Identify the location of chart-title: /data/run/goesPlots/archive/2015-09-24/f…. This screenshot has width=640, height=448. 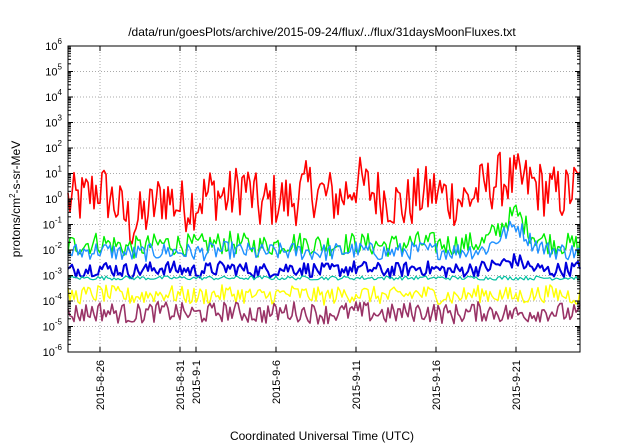
(322, 32).